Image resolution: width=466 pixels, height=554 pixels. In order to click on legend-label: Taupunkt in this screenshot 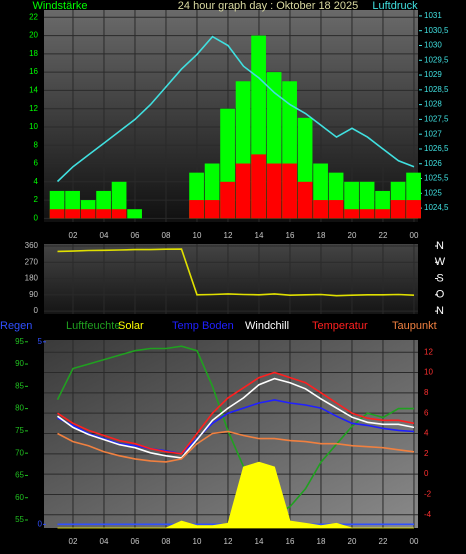, I will do `click(414, 326)`.